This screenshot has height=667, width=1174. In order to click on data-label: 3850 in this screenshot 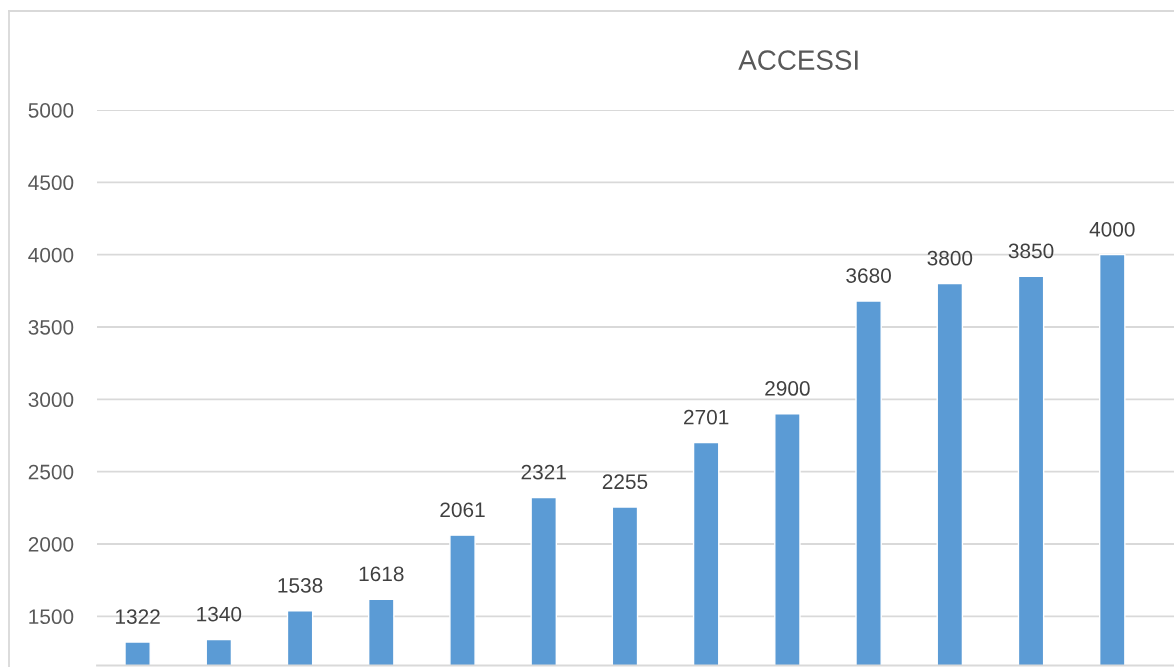, I will do `click(1031, 251)`.